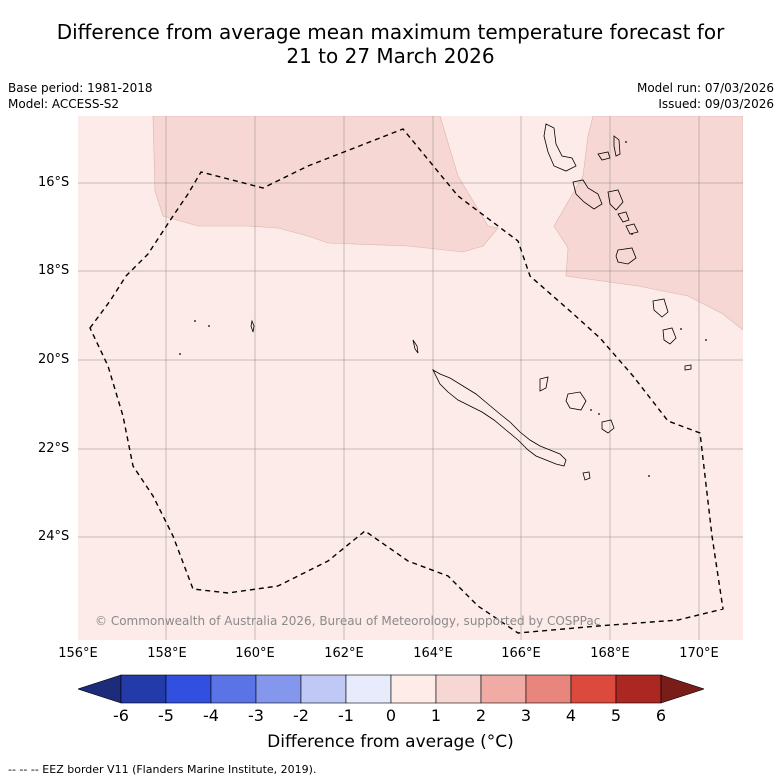 The image size is (781, 781). What do you see at coordinates (705, 88) in the screenshot?
I see `model-run: Model run: 07/03/2026` at bounding box center [705, 88].